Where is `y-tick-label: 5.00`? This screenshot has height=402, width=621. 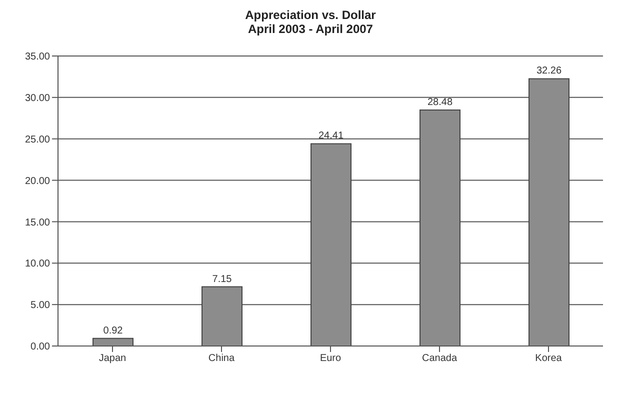
y-tick-label: 5.00 is located at coordinates (40, 306).